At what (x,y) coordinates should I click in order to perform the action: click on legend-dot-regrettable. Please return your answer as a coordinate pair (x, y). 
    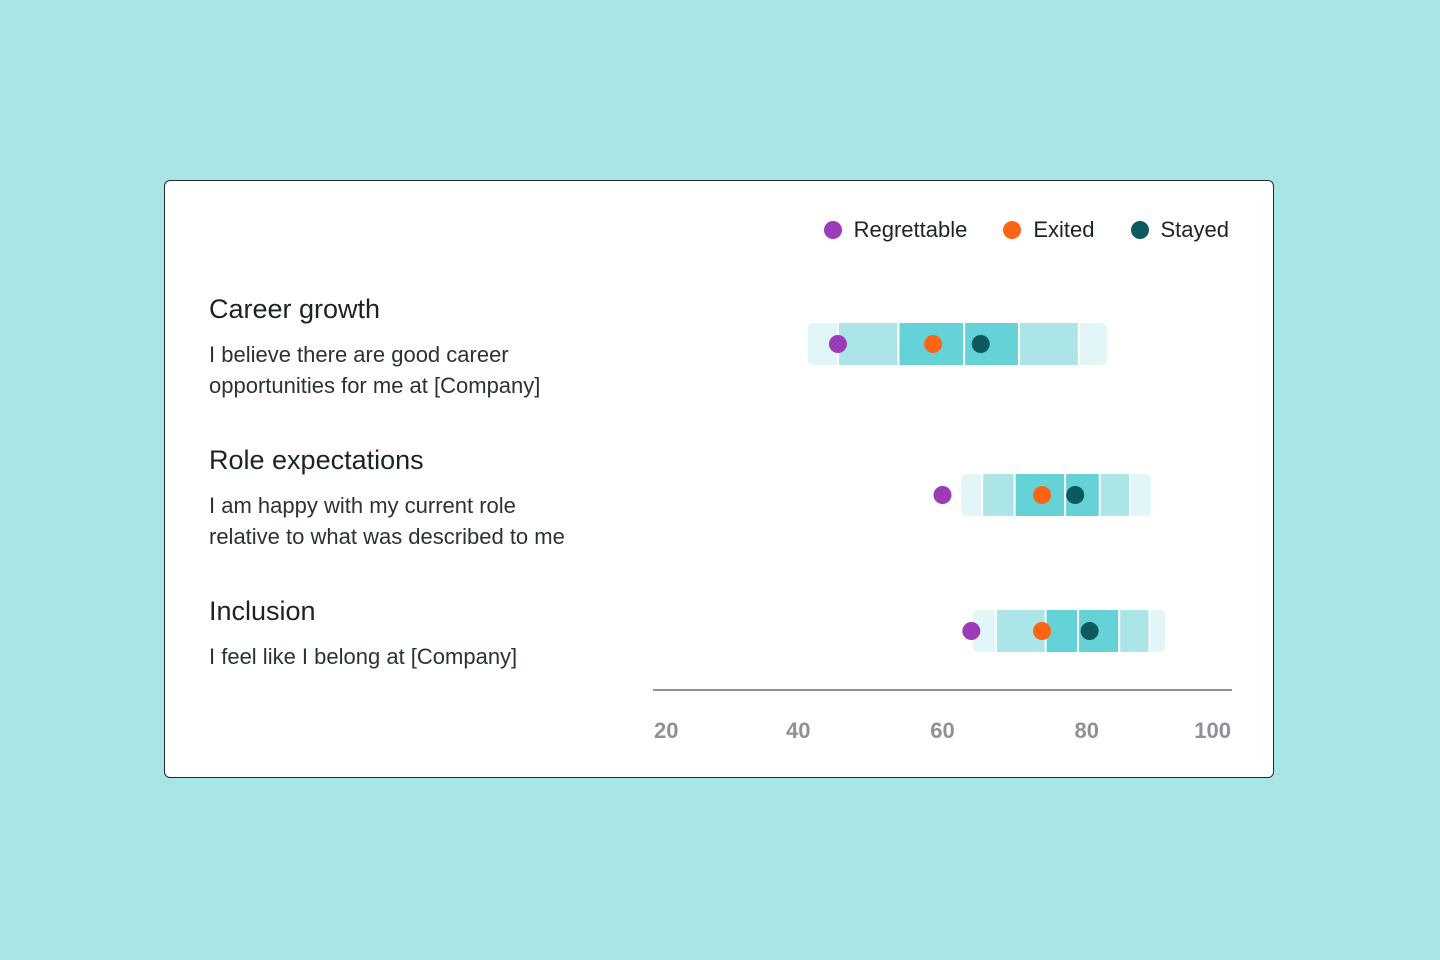
    Looking at the image, I should click on (832, 230).